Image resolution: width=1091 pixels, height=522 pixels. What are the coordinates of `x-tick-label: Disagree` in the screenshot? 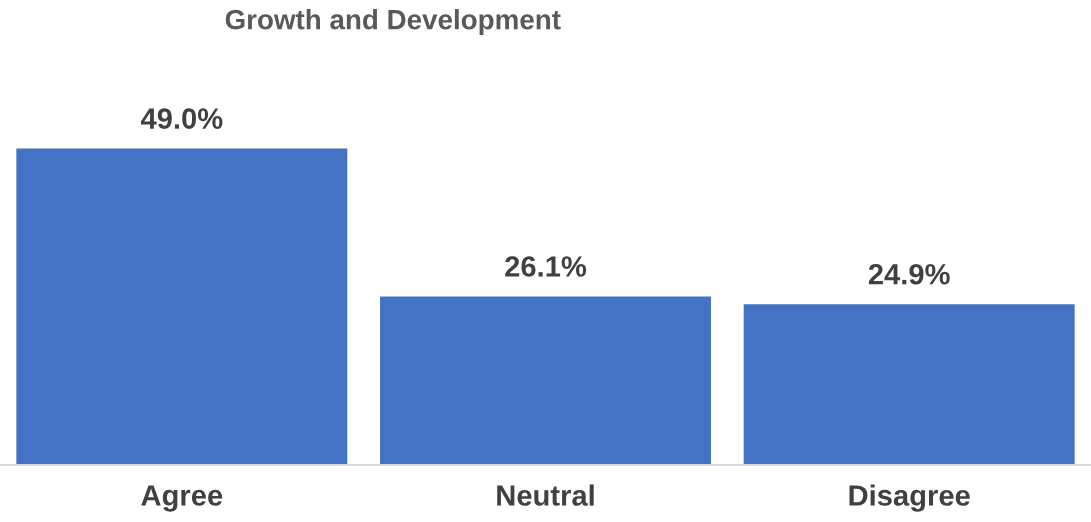 It's located at (909, 498).